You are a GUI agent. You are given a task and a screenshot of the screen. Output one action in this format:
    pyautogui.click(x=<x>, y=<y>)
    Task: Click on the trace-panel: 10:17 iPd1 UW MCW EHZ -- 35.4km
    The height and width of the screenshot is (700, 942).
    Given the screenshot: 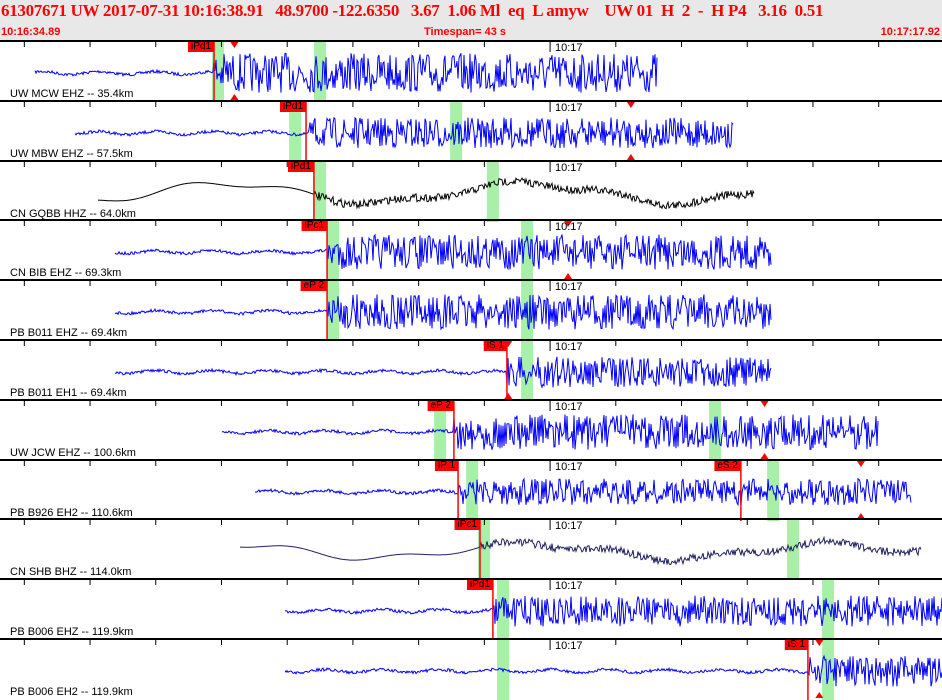 What is the action you would take?
    pyautogui.click(x=471, y=71)
    